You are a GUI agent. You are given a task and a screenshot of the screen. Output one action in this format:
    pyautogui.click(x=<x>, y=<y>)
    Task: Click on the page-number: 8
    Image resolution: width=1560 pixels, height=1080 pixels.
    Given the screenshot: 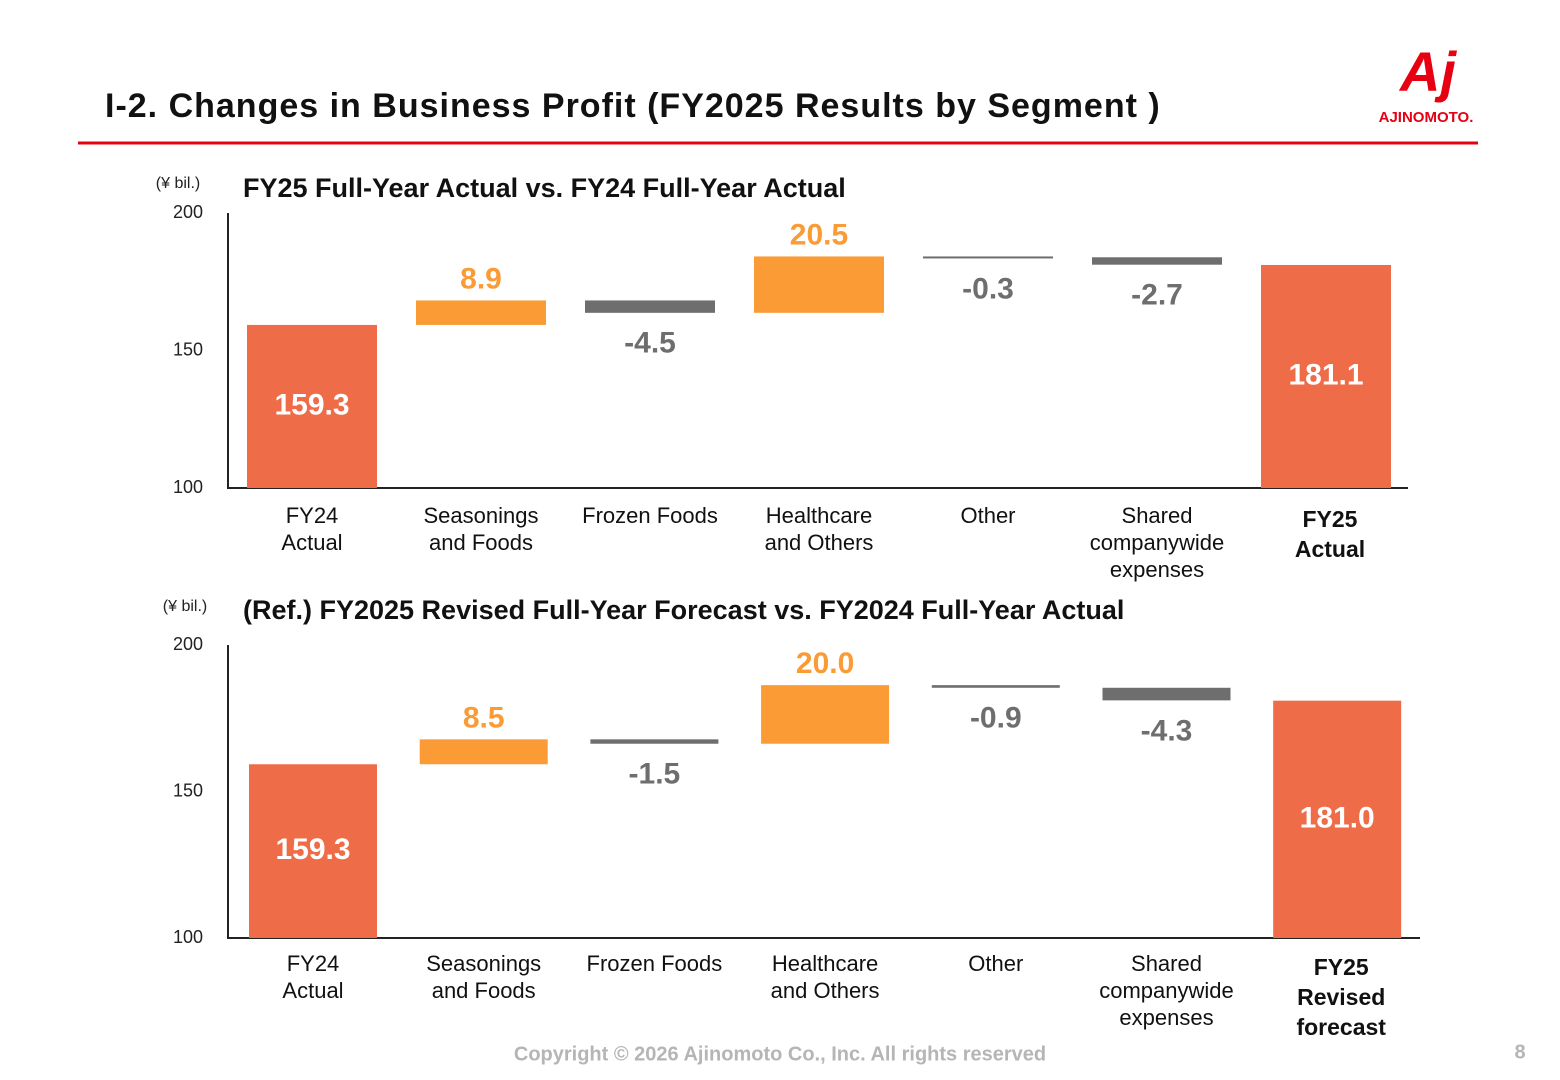 What is the action you would take?
    pyautogui.click(x=1519, y=1052)
    